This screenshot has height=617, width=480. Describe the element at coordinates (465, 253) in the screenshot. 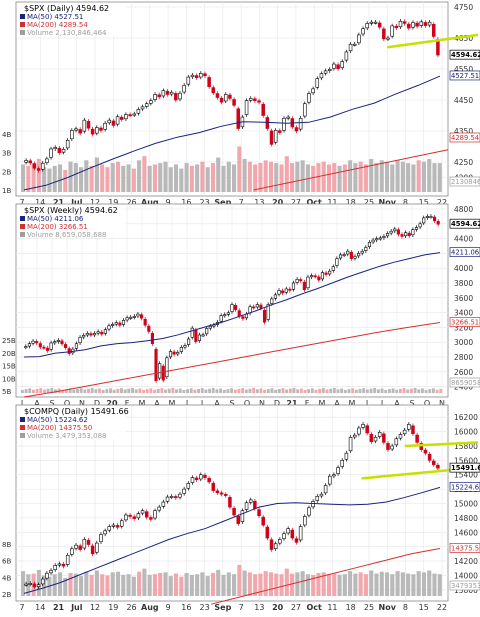

I see `value-tag-label: 4211.06` at that location.